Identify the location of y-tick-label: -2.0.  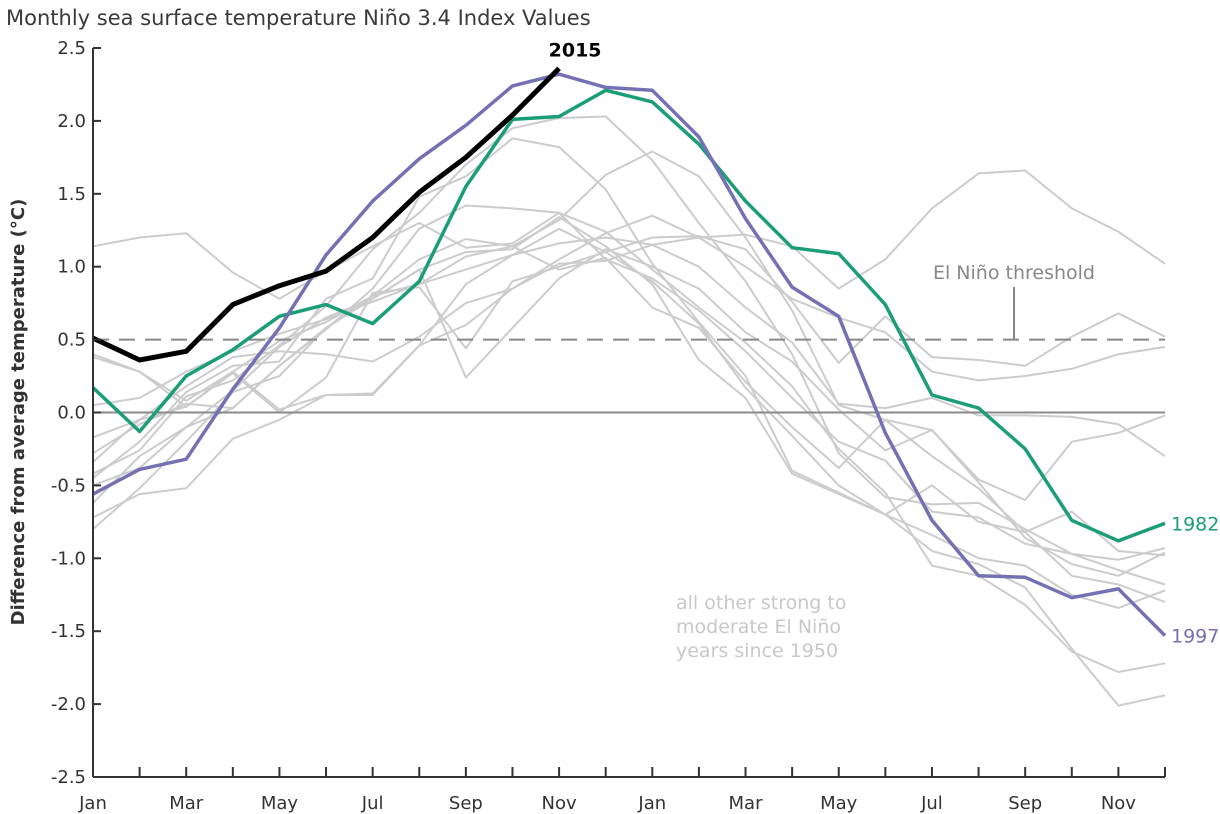
(68, 704).